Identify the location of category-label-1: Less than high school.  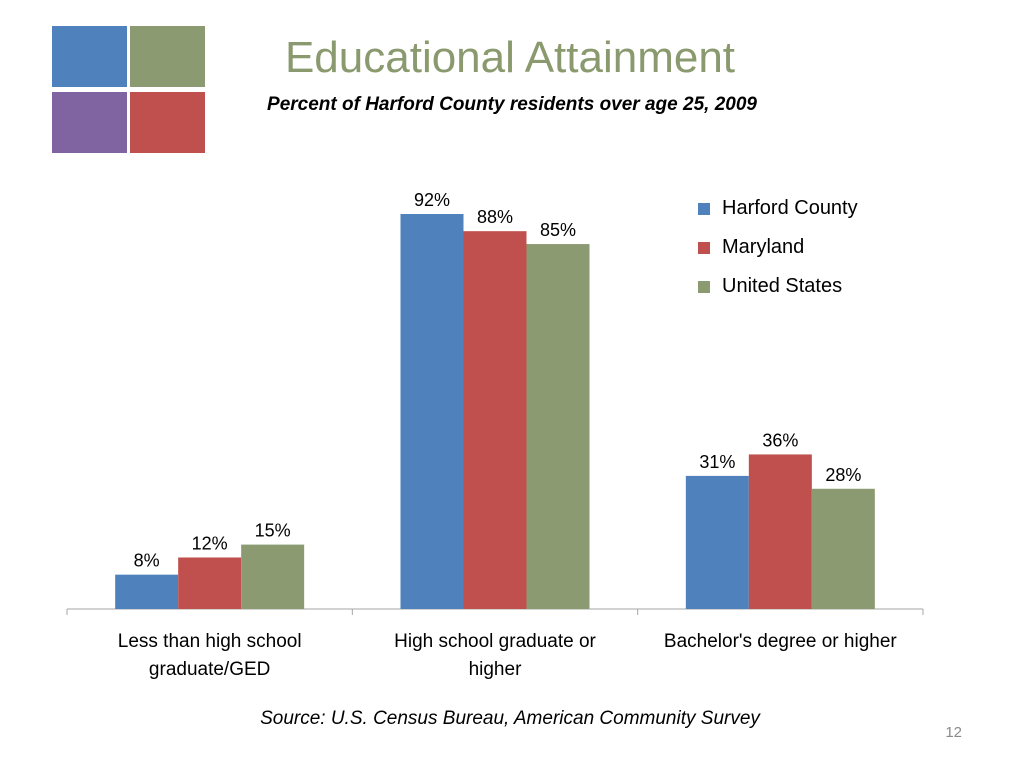
(210, 641).